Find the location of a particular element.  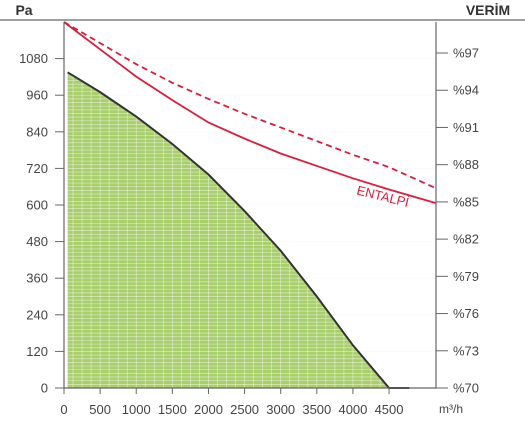

x-tick-label: 0 is located at coordinates (63, 409).